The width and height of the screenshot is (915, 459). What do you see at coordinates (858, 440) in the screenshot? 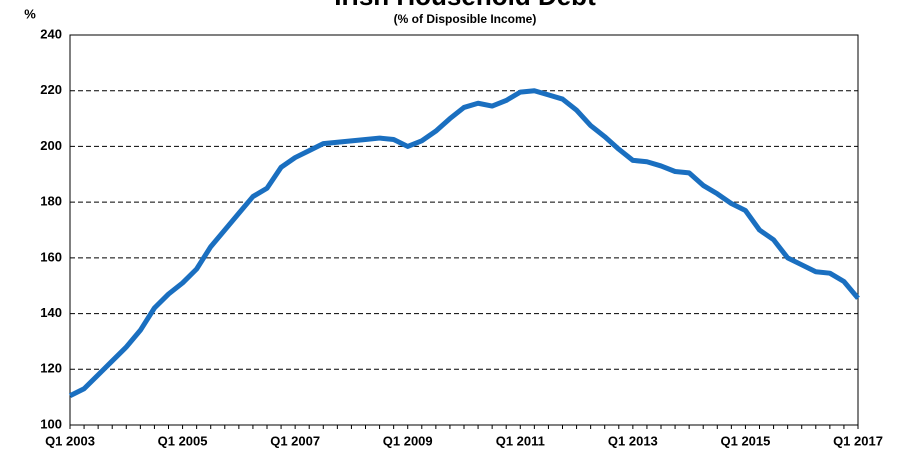
I see `x-tick-label: Q1 2017` at bounding box center [858, 440].